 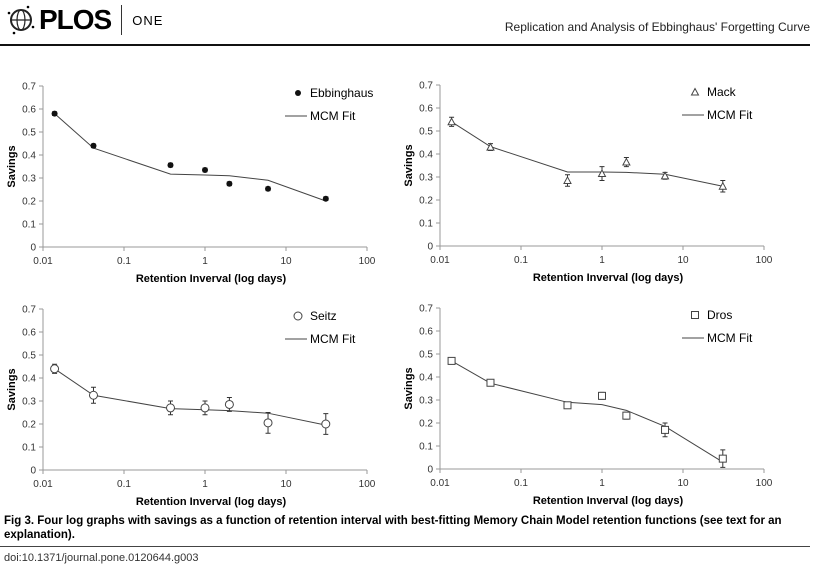 What do you see at coordinates (21, 20) in the screenshot?
I see `globe-icon` at bounding box center [21, 20].